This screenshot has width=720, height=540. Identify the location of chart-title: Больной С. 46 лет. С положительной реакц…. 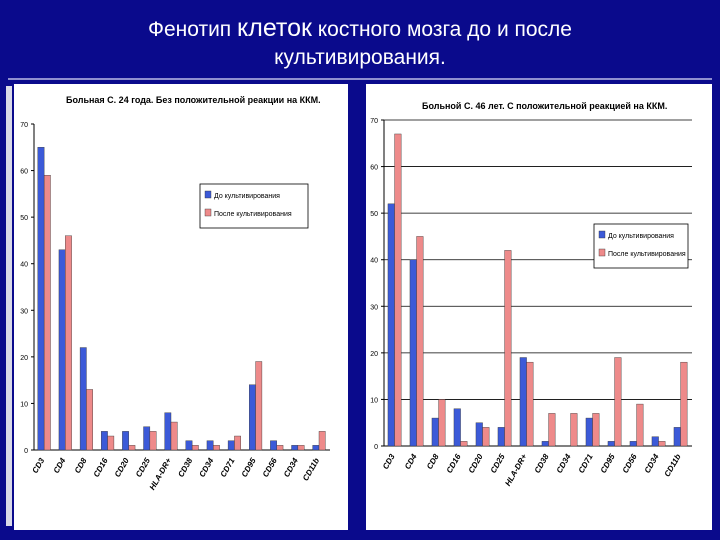
(544, 106).